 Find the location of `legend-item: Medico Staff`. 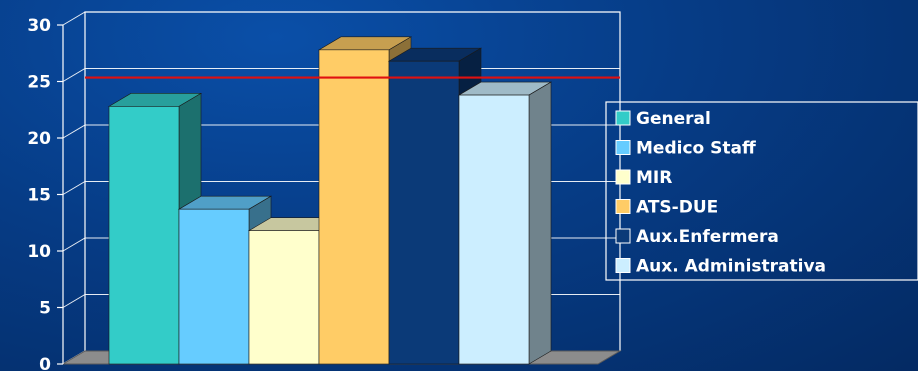

legend-item: Medico Staff is located at coordinates (685, 149).